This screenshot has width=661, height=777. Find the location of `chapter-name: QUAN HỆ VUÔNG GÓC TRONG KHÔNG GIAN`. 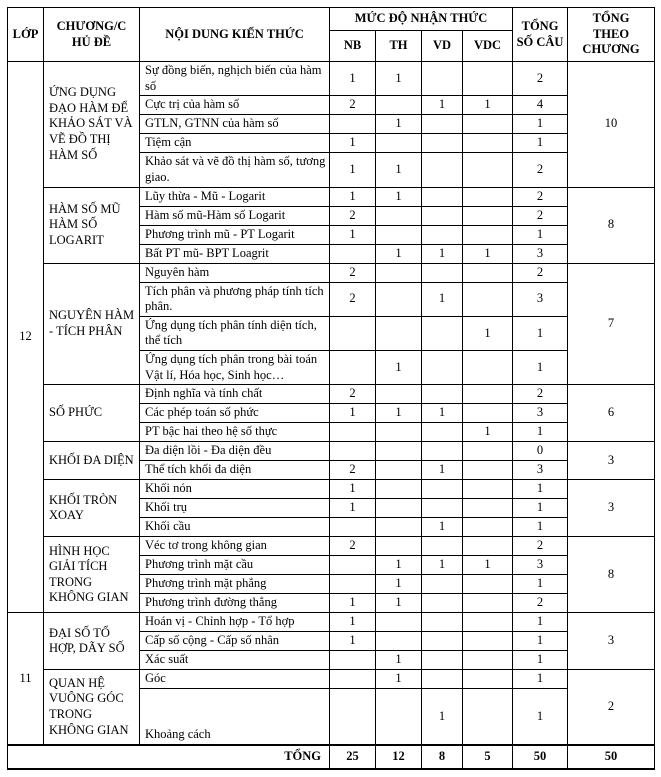

chapter-name: QUAN HỆ VUÔNG GÓC TRONG KHÔNG GIAN is located at coordinates (91, 707).